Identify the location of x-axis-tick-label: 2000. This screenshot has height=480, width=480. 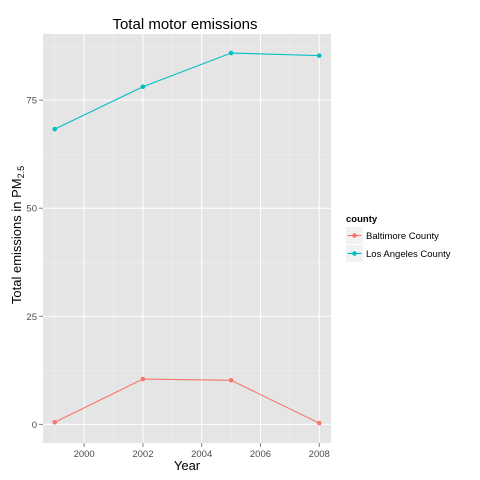
(84, 454).